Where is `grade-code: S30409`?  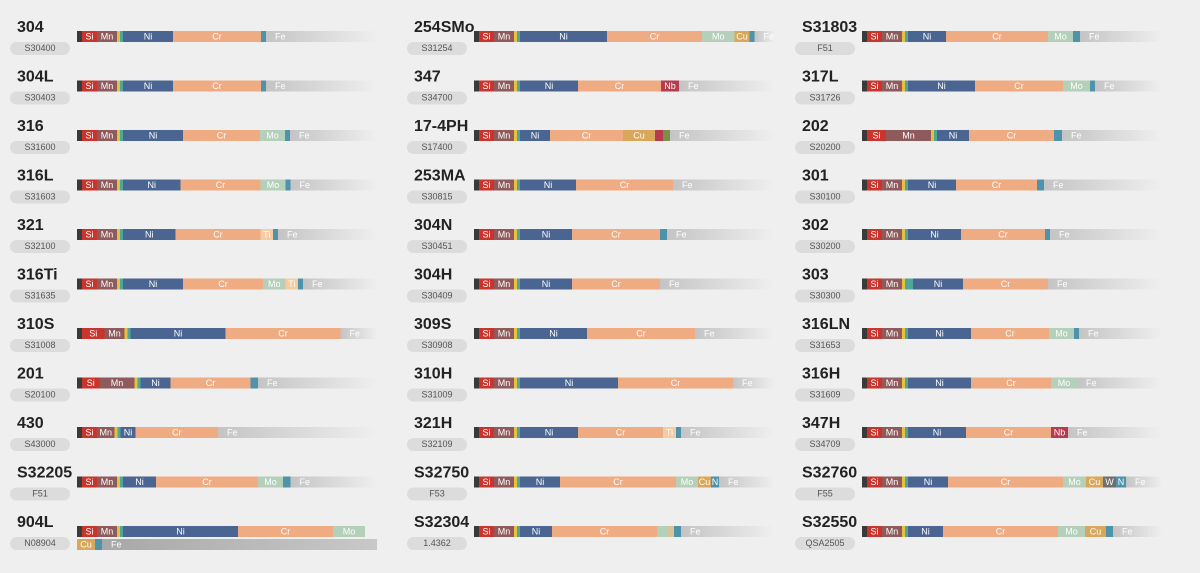
grade-code: S30409 is located at coordinates (436, 295).